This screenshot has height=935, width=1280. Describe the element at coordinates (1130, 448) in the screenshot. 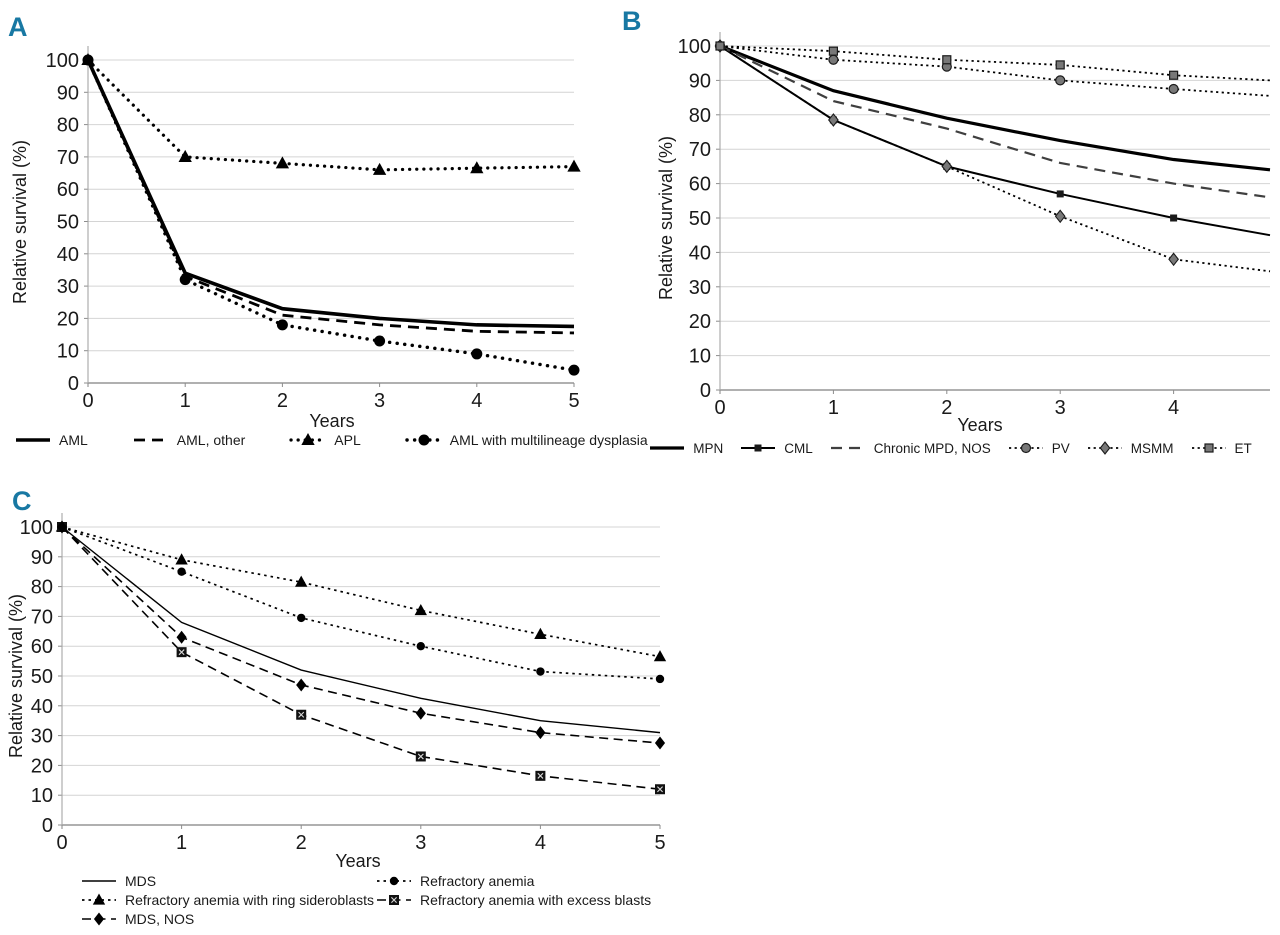

I see `legend-item-msmm: MSMM` at that location.